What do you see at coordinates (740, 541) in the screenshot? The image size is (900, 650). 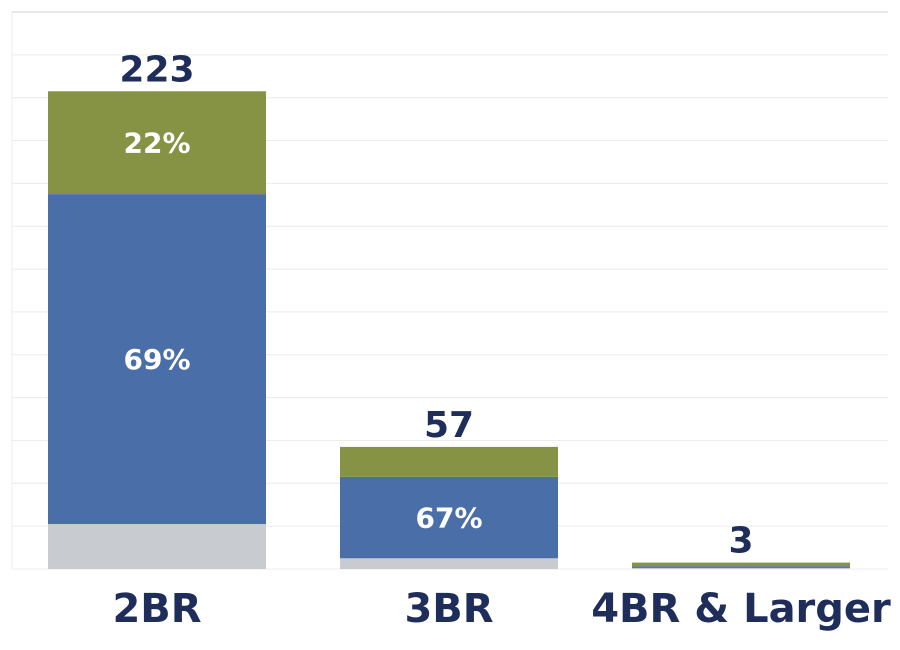 I see `bar-total-label: 3` at bounding box center [740, 541].